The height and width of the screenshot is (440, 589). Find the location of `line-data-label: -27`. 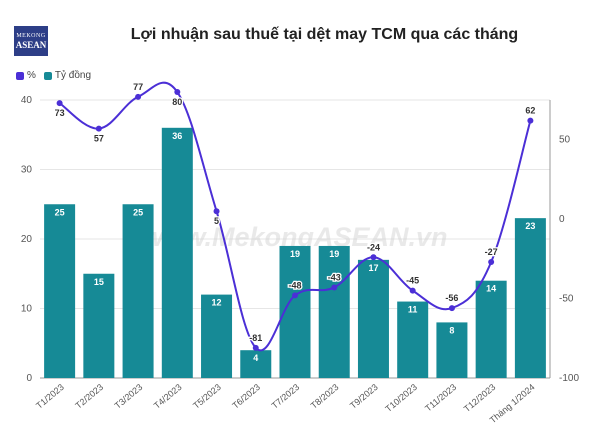

line-data-label: -27 is located at coordinates (491, 252).